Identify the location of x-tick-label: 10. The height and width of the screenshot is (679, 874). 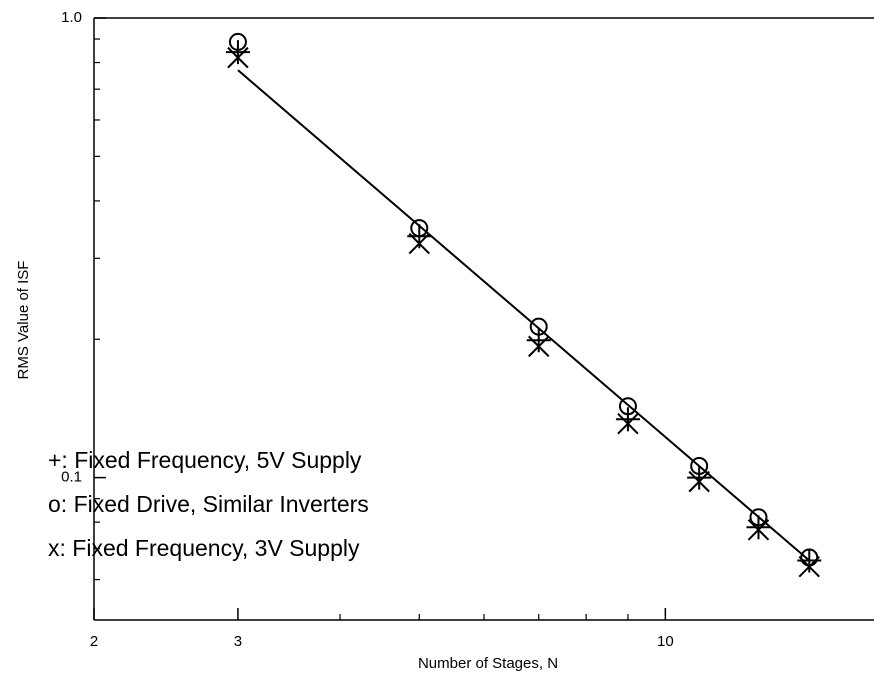
(665, 641).